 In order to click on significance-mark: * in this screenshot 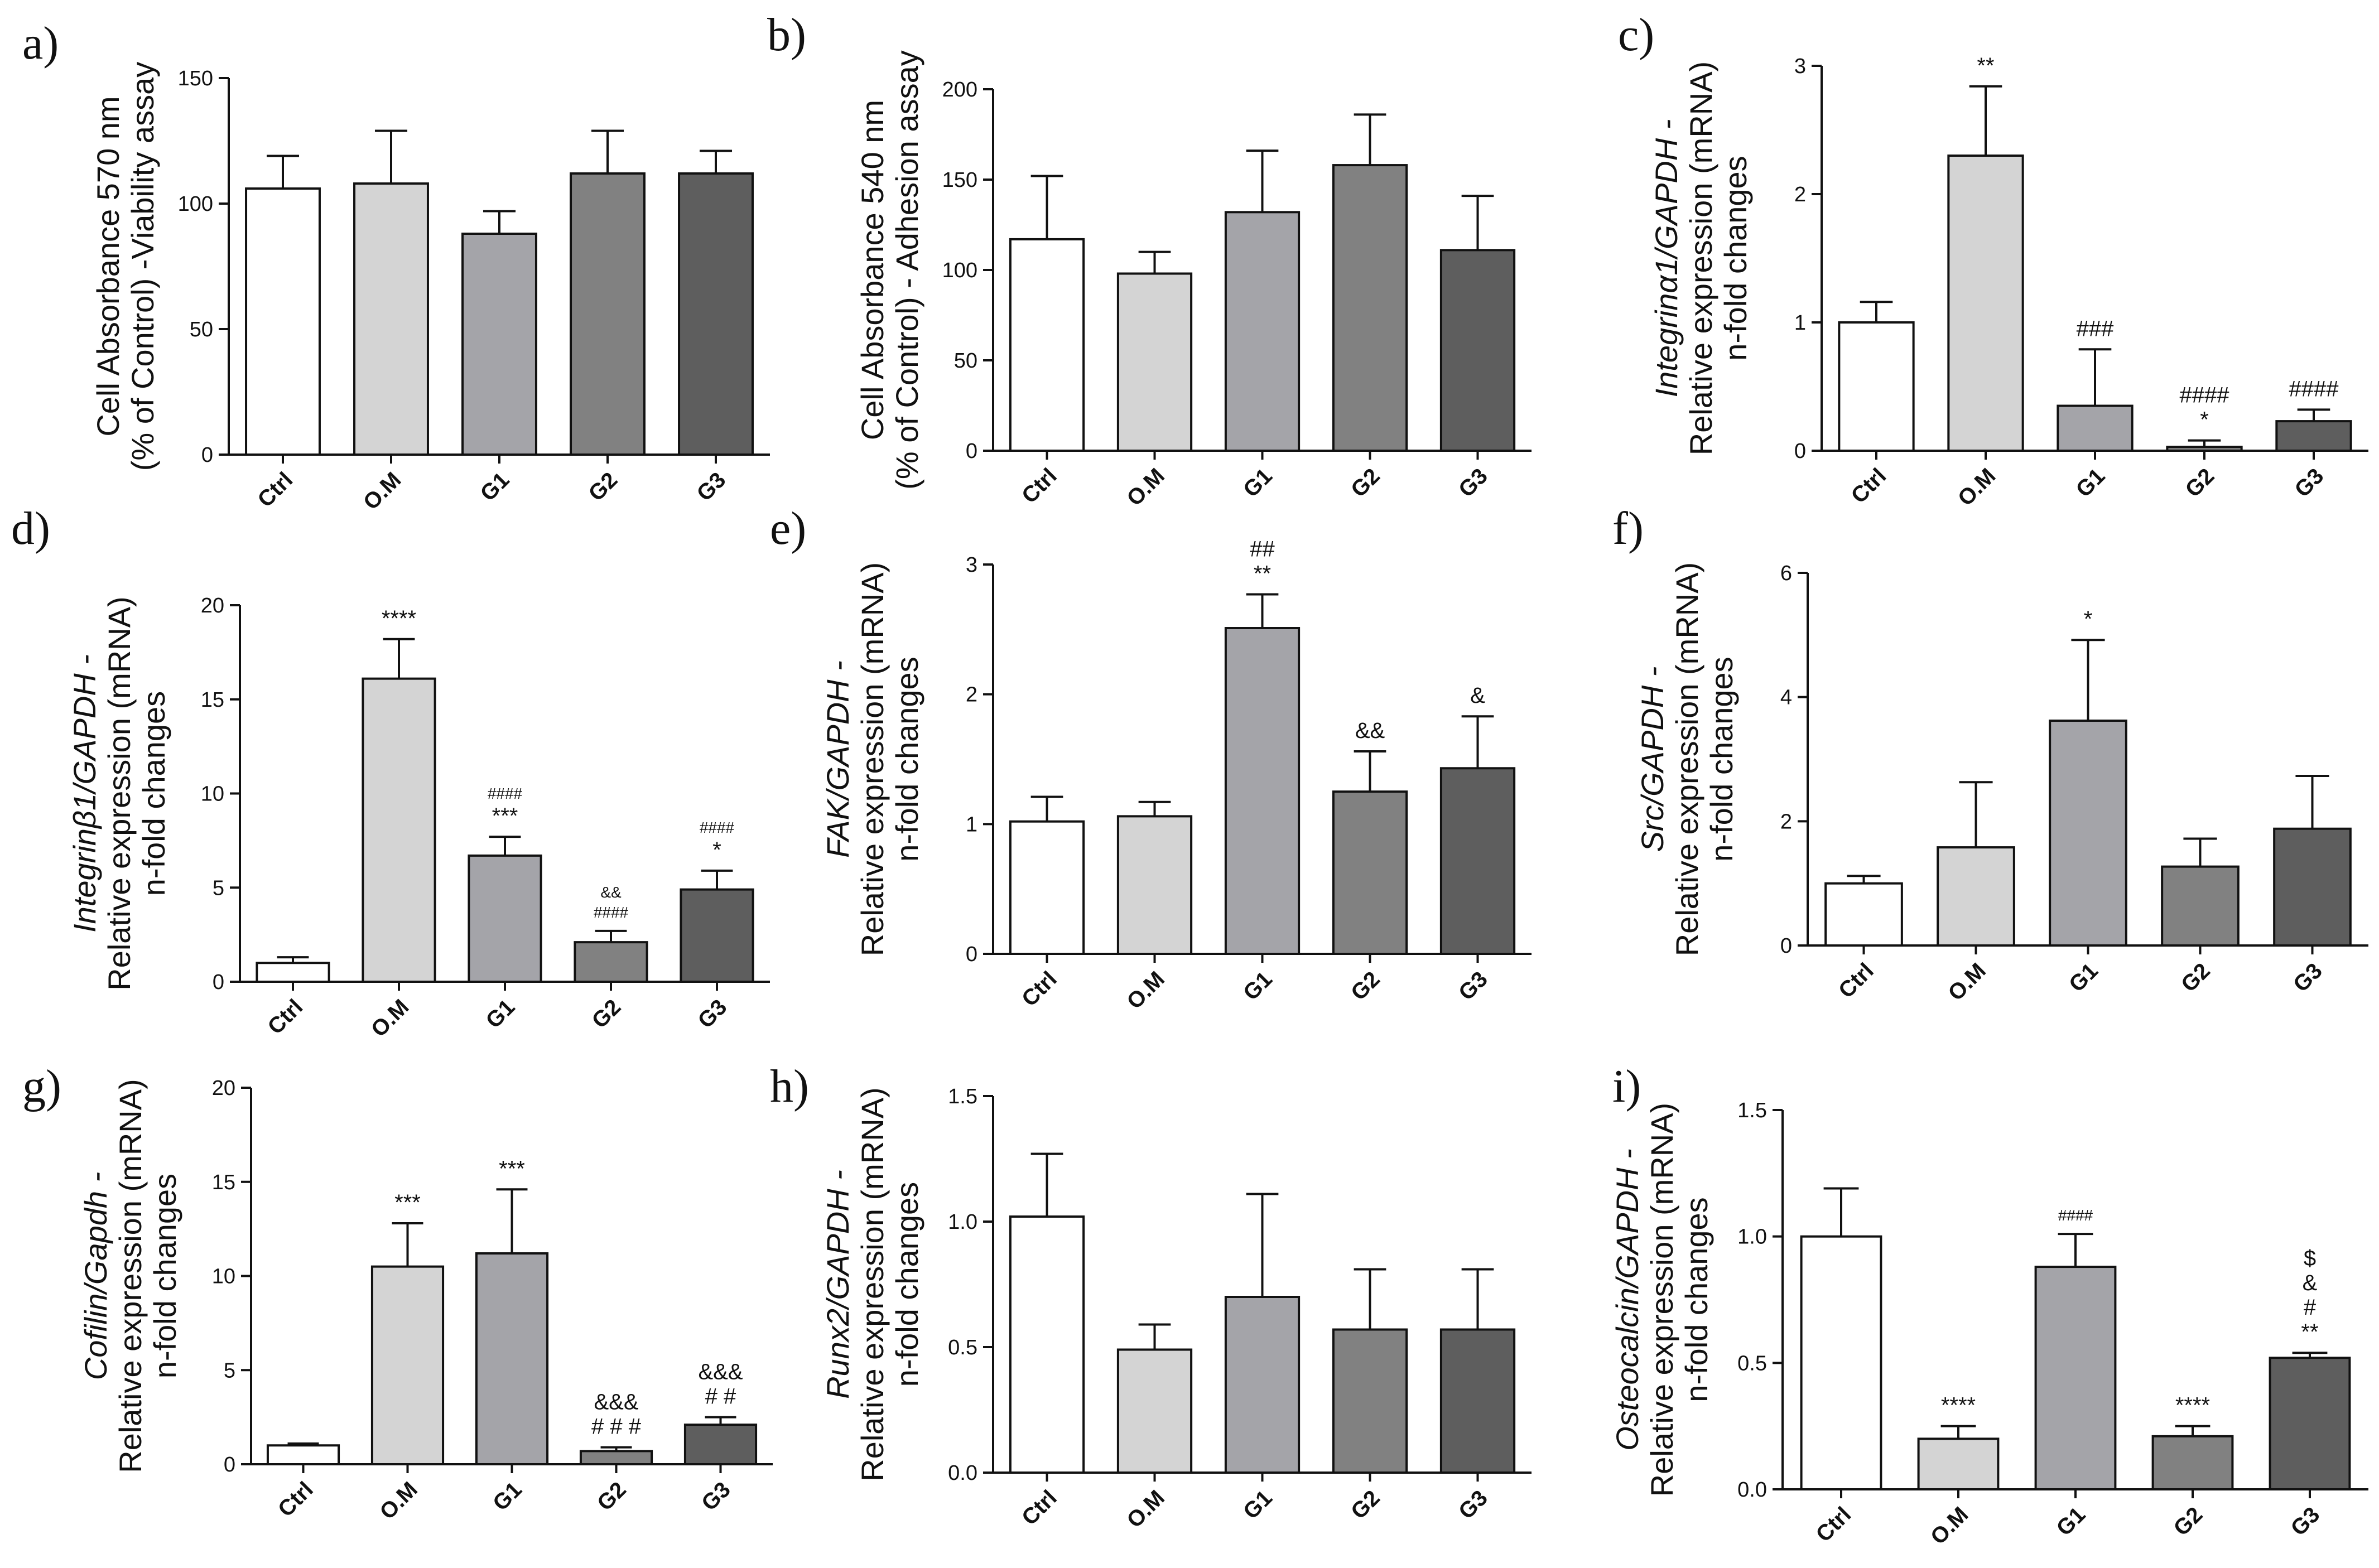, I will do `click(2204, 420)`.